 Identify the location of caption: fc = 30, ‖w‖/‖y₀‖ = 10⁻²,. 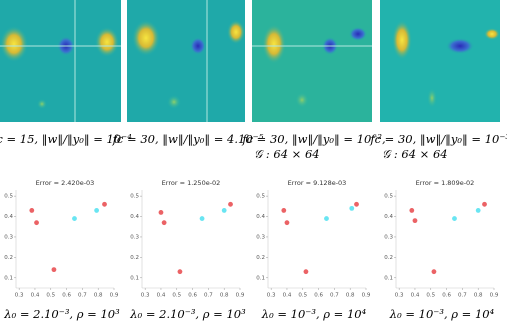
(313, 139).